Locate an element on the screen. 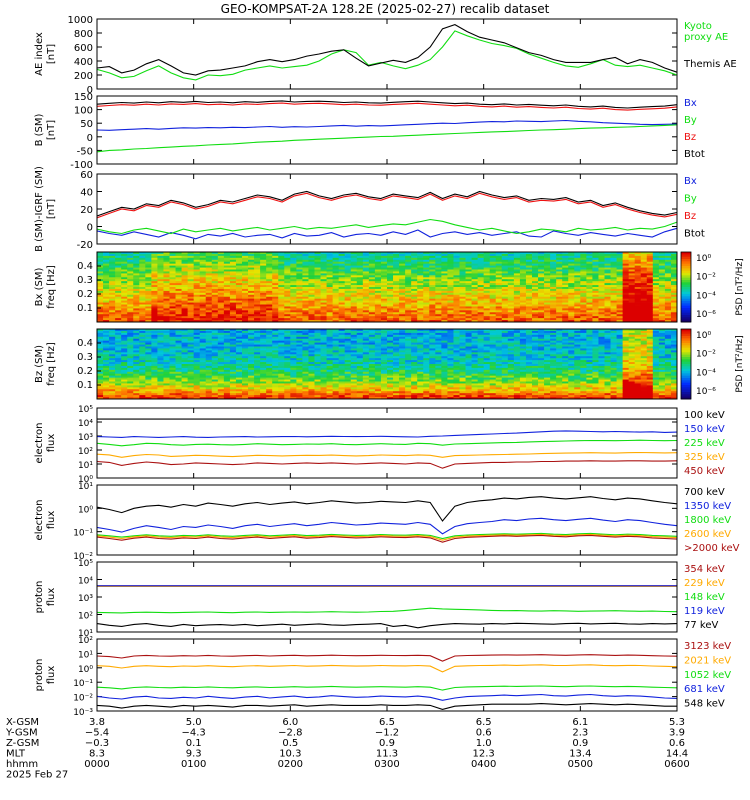 The width and height of the screenshot is (750, 800). y-axis-label: freq [Hz] is located at coordinates (51, 287).